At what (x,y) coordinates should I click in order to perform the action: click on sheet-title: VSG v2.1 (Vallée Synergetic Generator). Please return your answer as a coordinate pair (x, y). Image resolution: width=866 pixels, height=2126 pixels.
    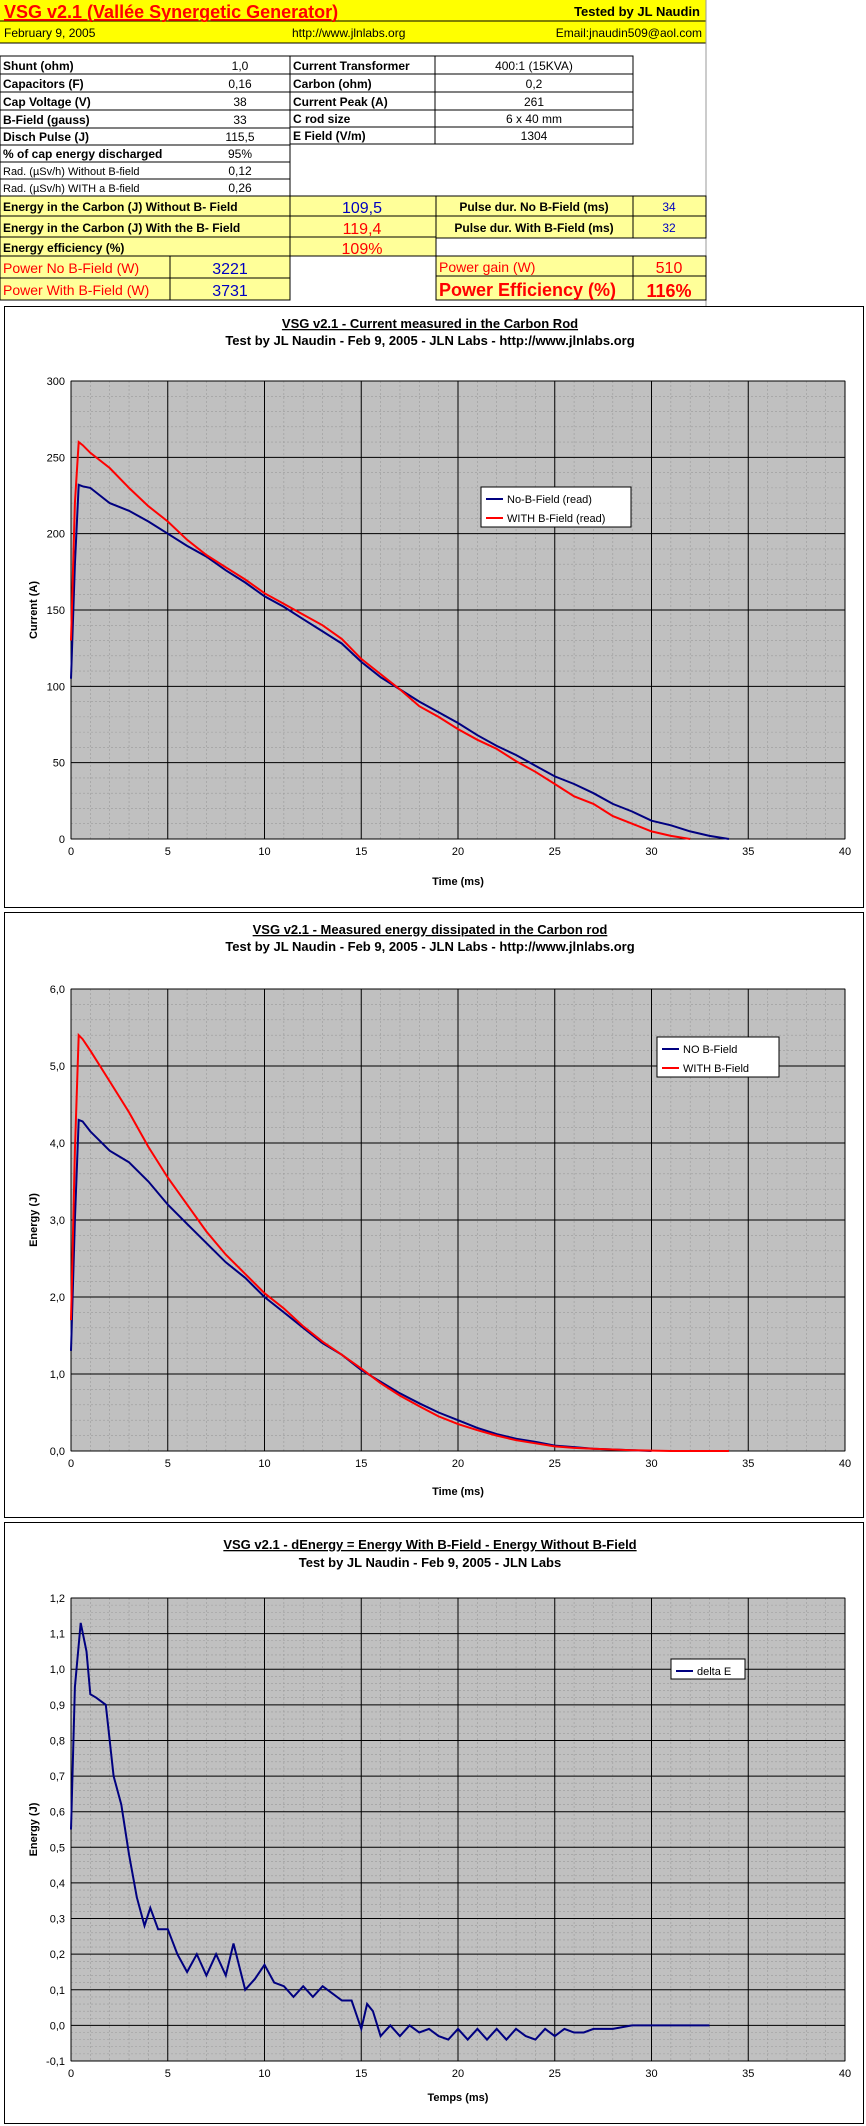
    Looking at the image, I should click on (171, 12).